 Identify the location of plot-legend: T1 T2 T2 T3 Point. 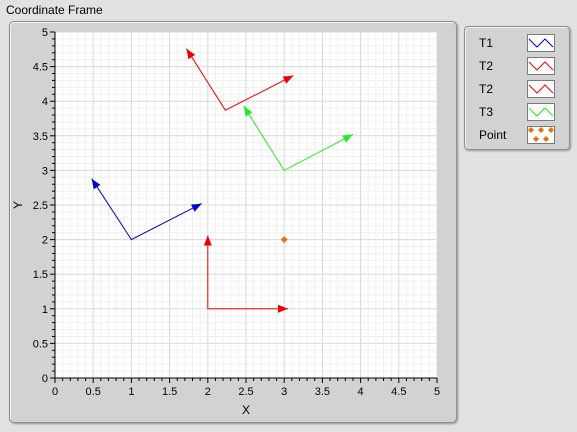
(517, 88).